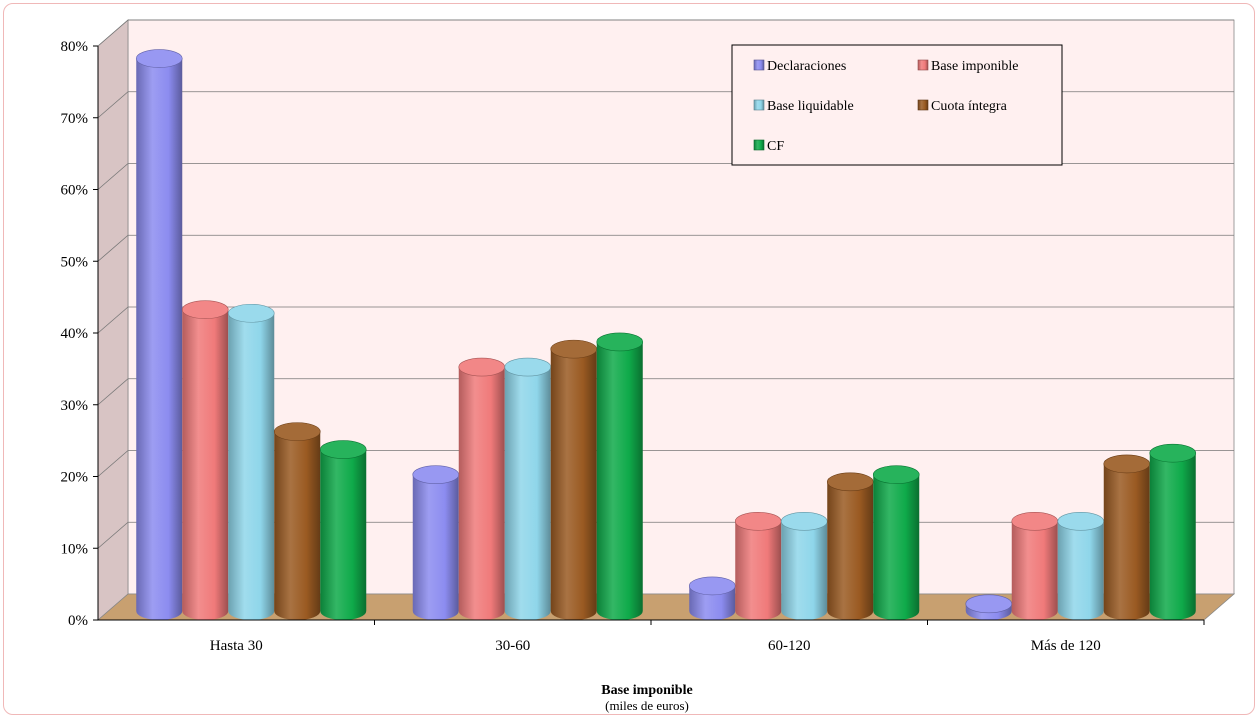 This screenshot has width=1260, height=721. Describe the element at coordinates (810, 106) in the screenshot. I see `legend-label: Base liquidable` at that location.